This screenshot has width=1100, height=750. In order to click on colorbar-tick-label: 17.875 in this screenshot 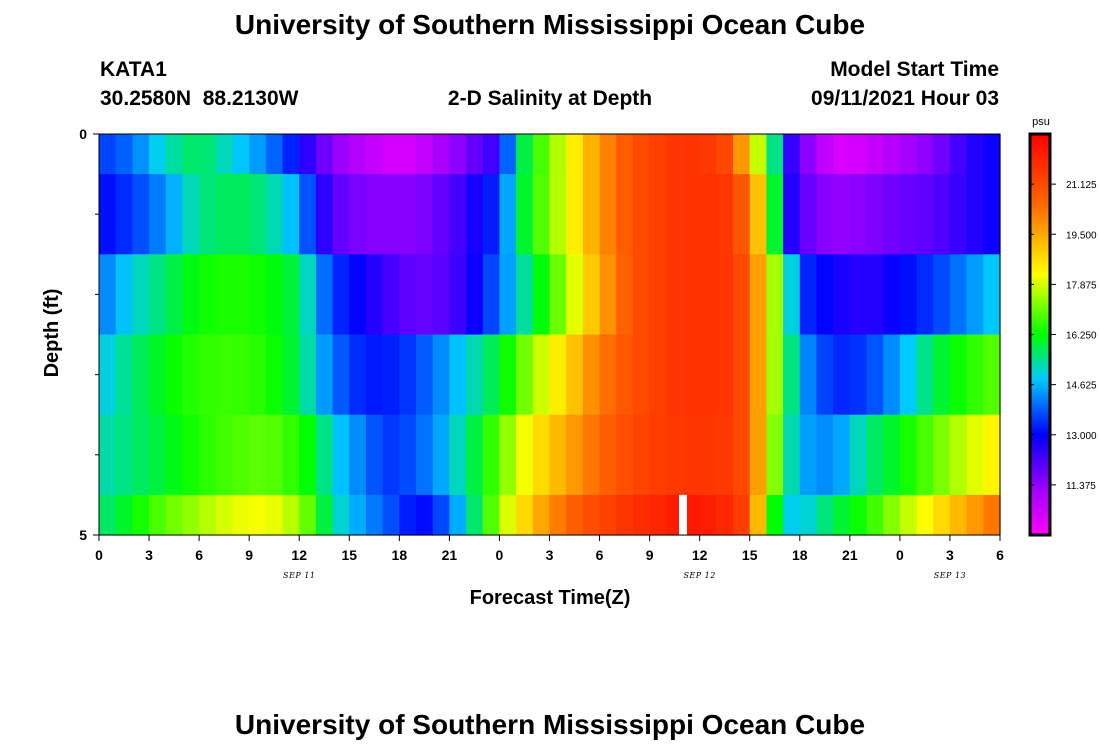, I will do `click(1081, 285)`.